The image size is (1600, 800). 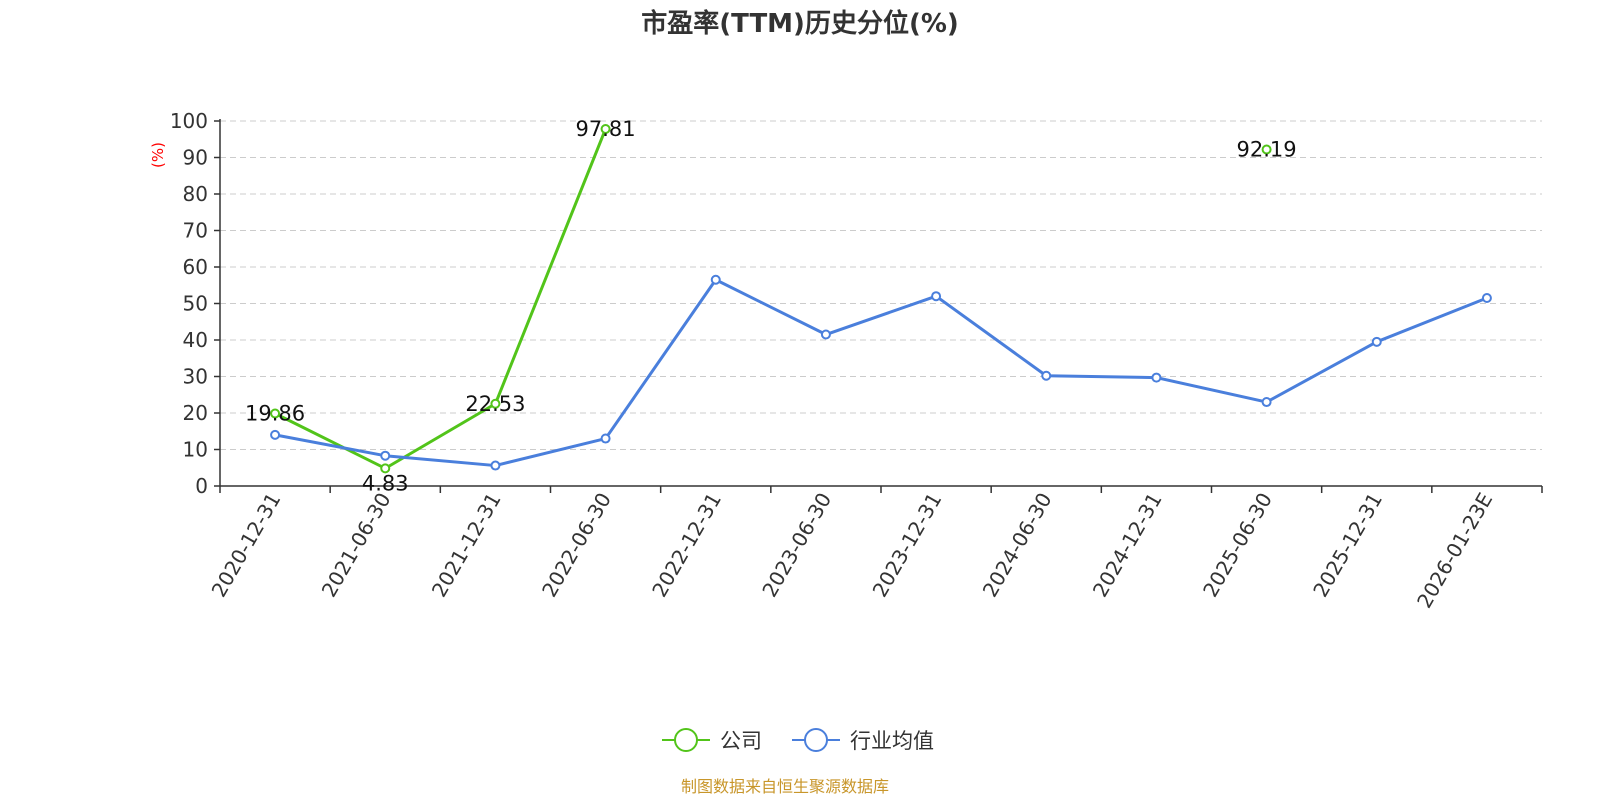 I want to click on y-tick-label: 60, so click(x=195, y=267).